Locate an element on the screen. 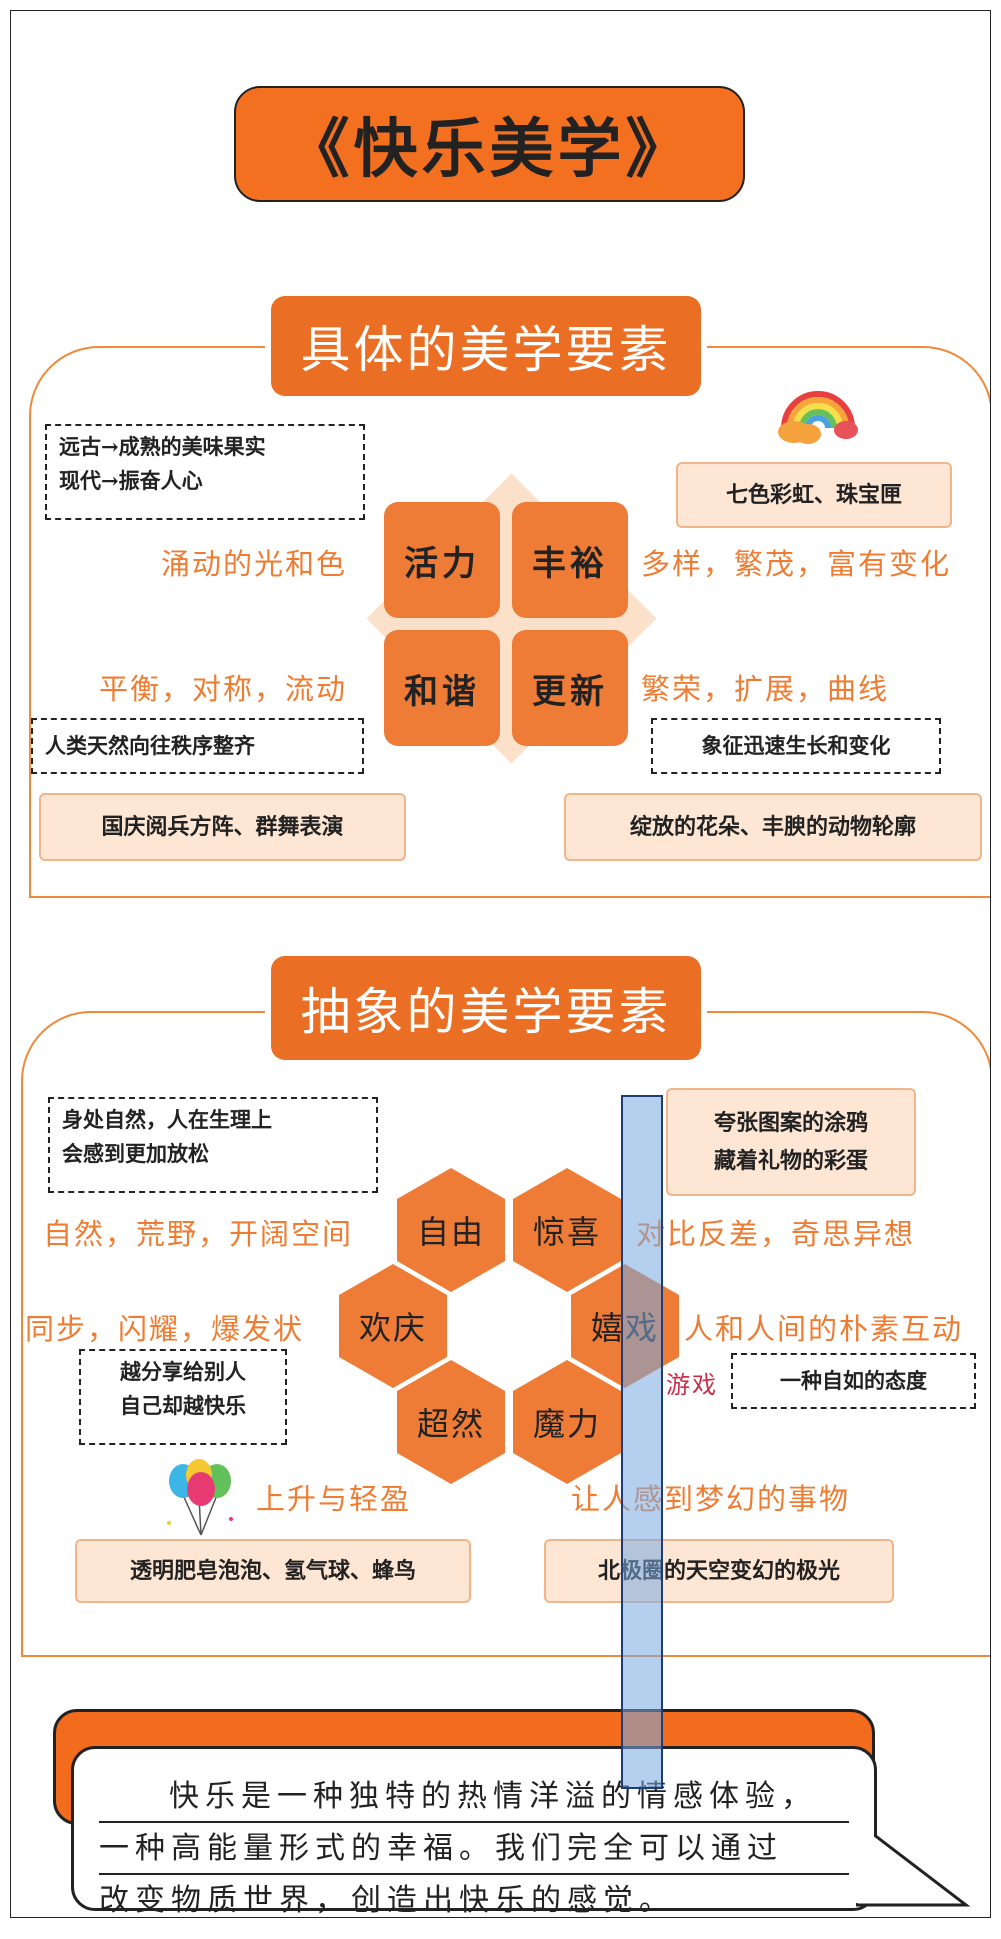 The height and width of the screenshot is (1939, 1001). abstract-box-bottom-left: 透明肥皂泡泡、氢气球、蜂鸟 is located at coordinates (273, 1571).